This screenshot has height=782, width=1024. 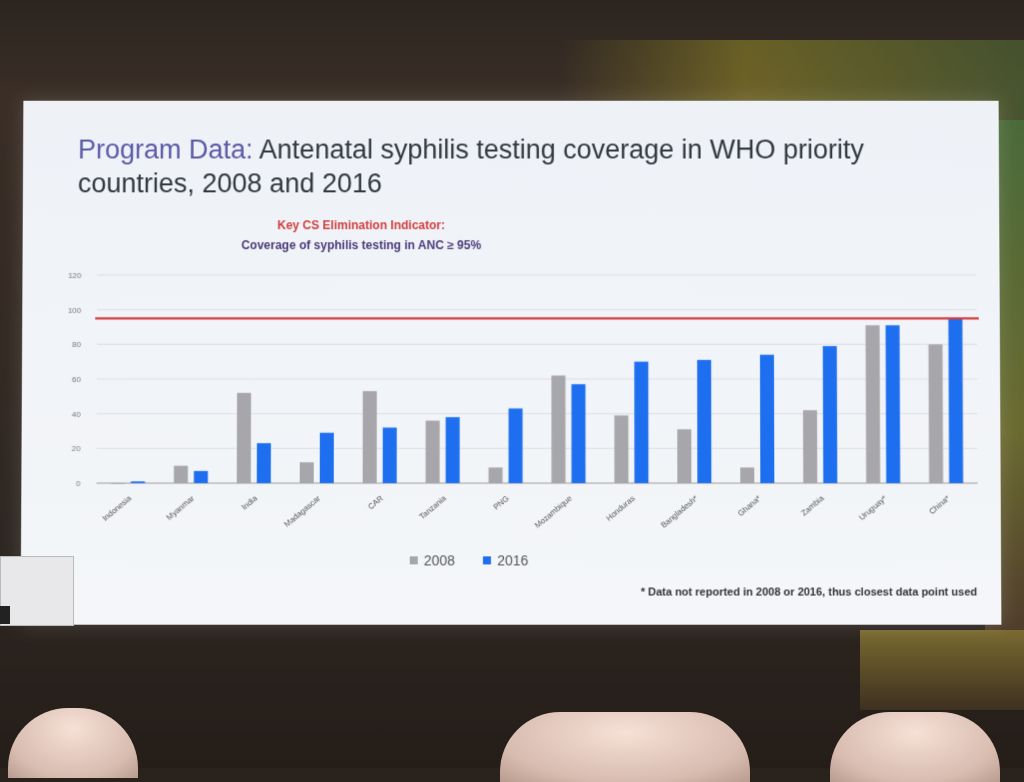 What do you see at coordinates (414, 560) in the screenshot?
I see `legend-swatch-2008` at bounding box center [414, 560].